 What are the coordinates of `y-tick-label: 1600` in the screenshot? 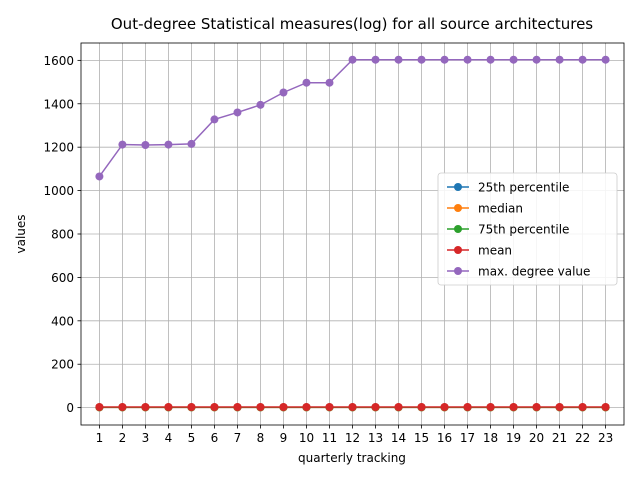 It's located at (58, 61).